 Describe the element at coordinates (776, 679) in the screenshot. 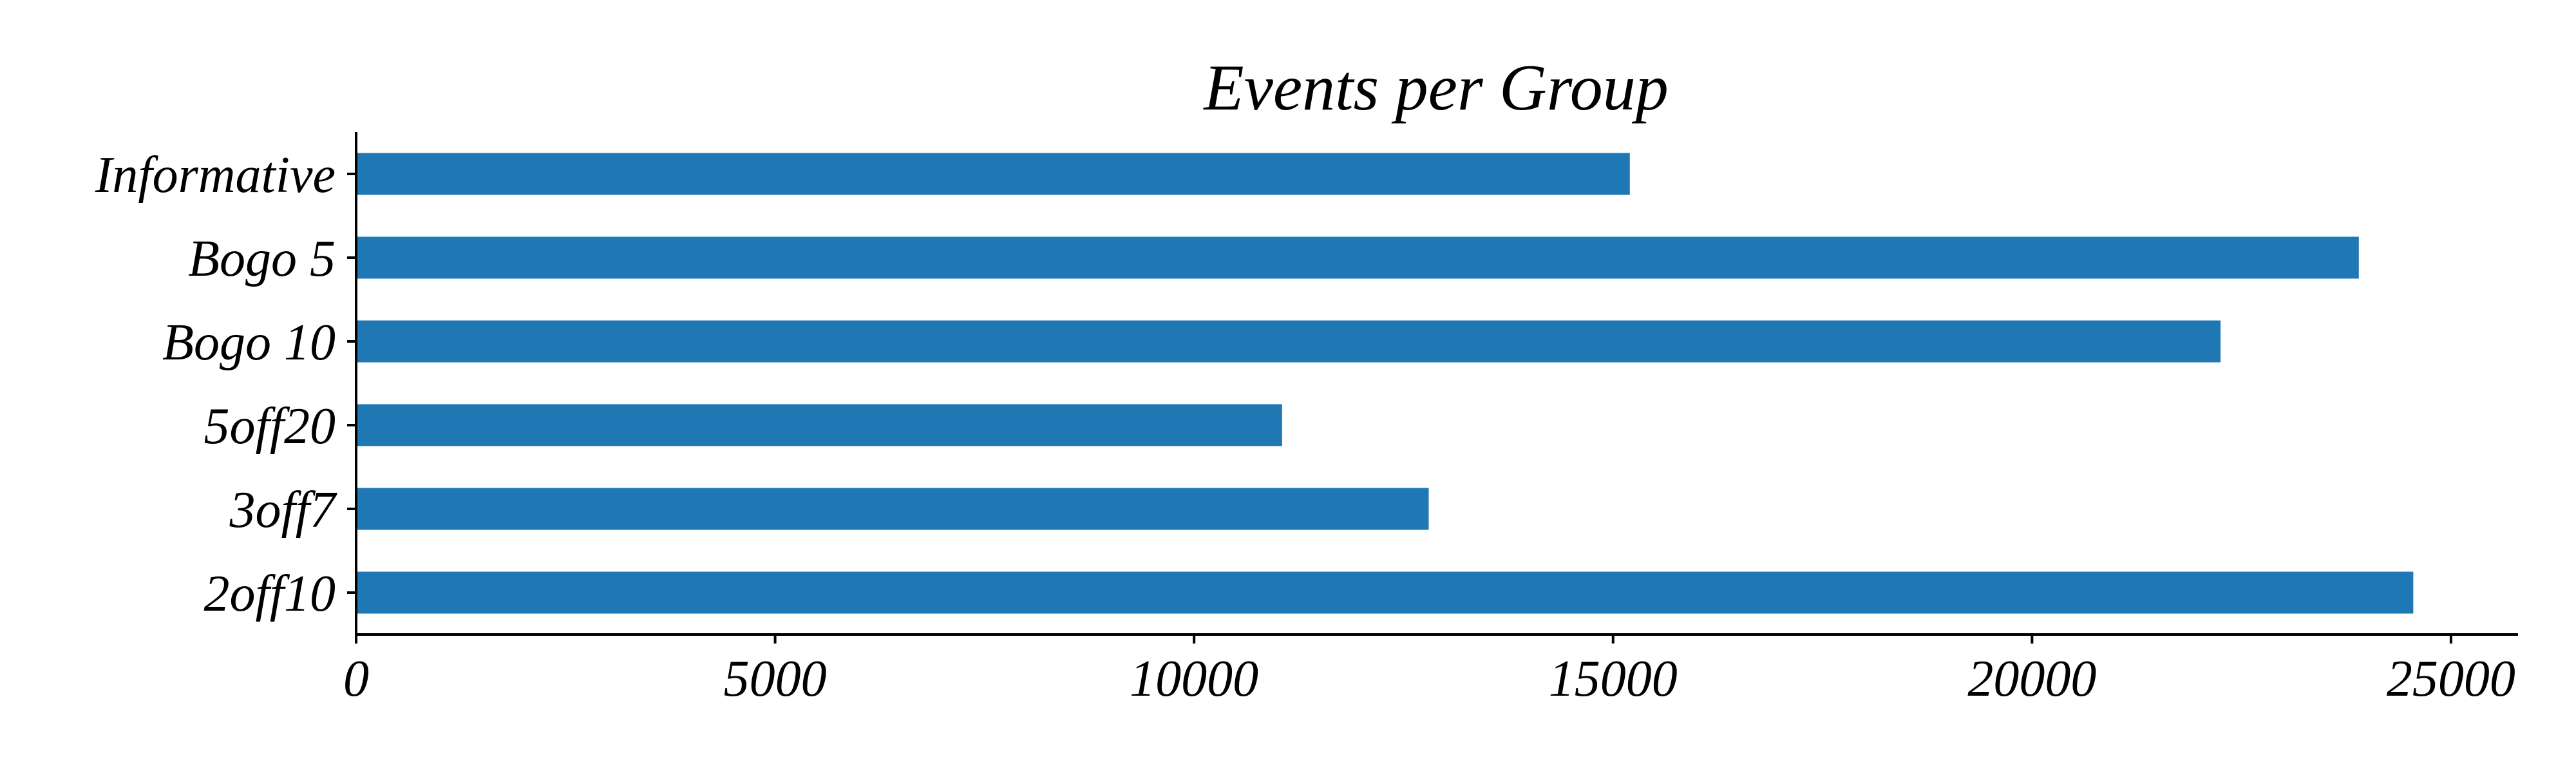

I see `x-tick-label-1: 5000` at that location.